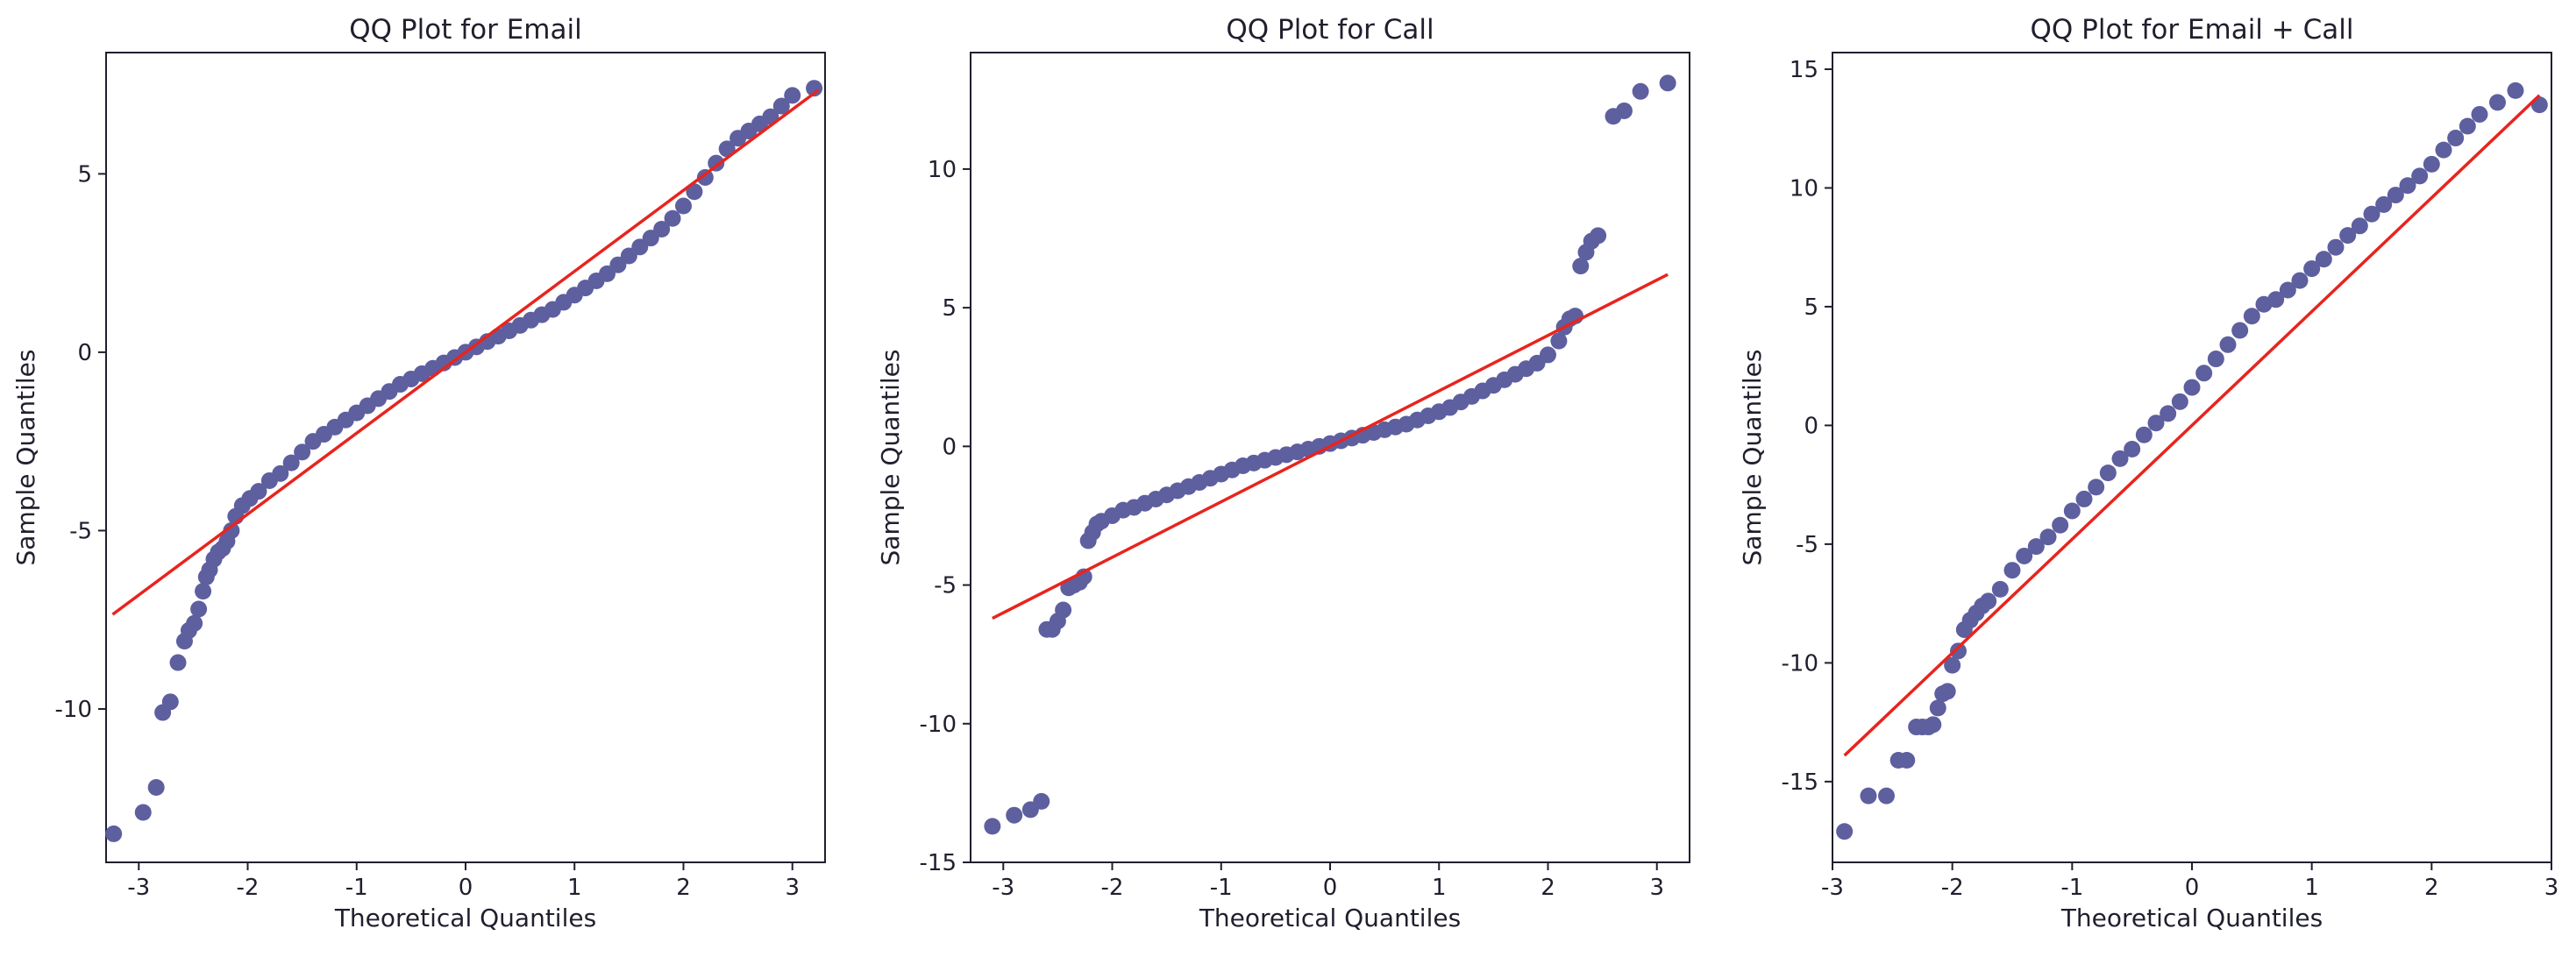  What do you see at coordinates (2192, 888) in the screenshot?
I see `x-tick-label: 0` at bounding box center [2192, 888].